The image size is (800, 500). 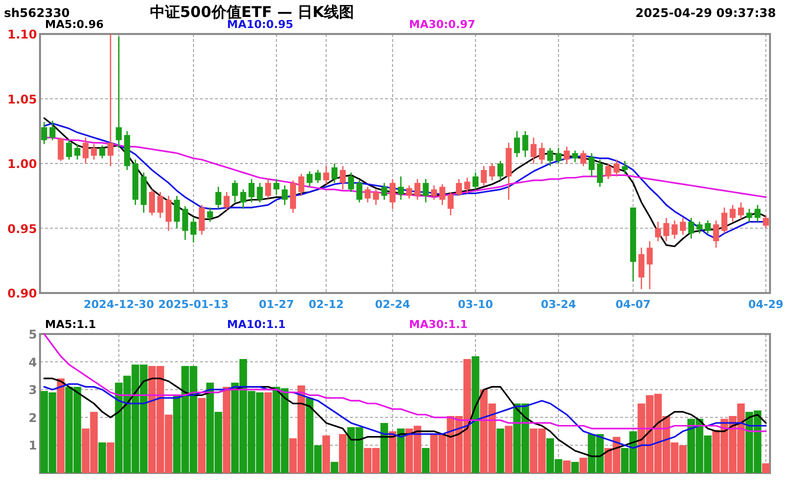 What do you see at coordinates (438, 324) in the screenshot?
I see `text: MA30:1.1` at bounding box center [438, 324].